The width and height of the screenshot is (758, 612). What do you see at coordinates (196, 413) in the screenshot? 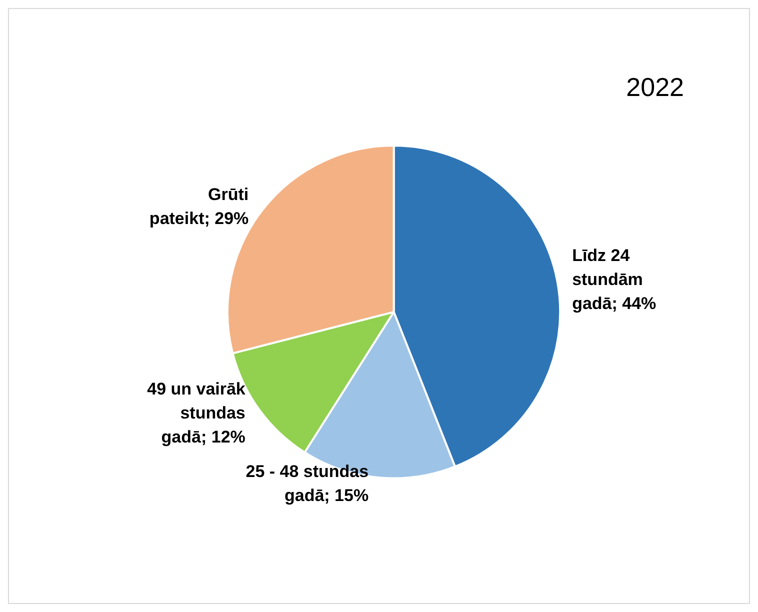
I see `slice-label: 49 un vairāk stundas gadā; 12%` at bounding box center [196, 413].